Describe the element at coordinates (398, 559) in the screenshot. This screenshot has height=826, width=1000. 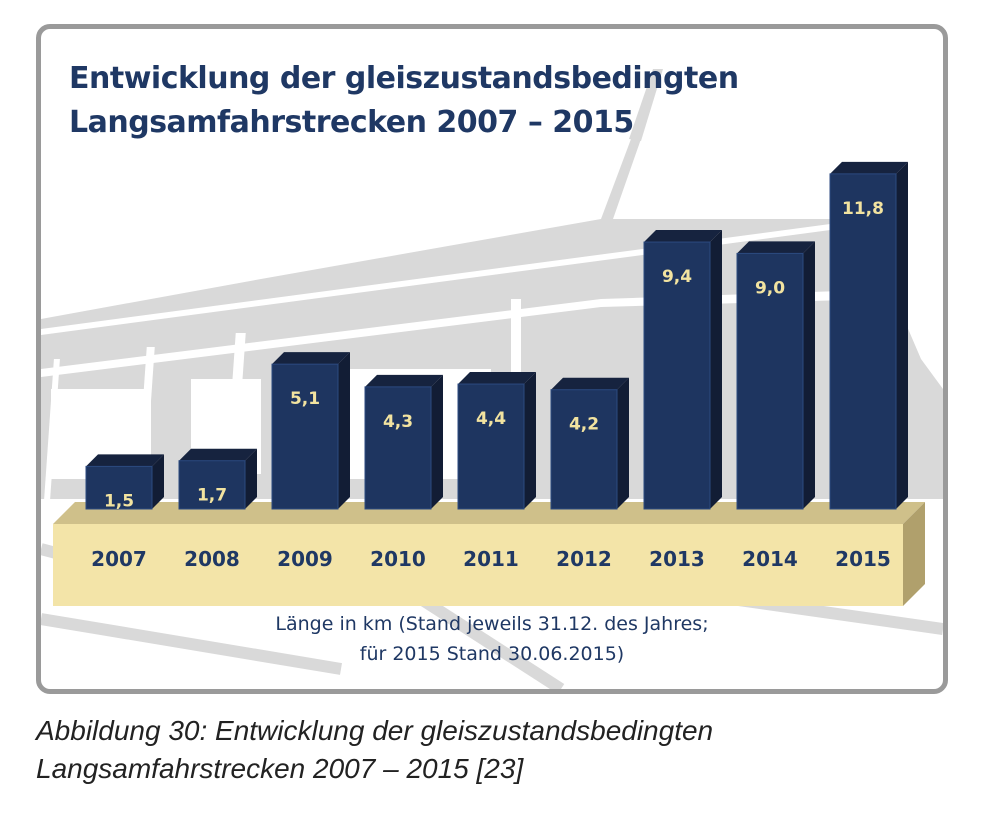
I see `x-tick-label: 2010` at that location.